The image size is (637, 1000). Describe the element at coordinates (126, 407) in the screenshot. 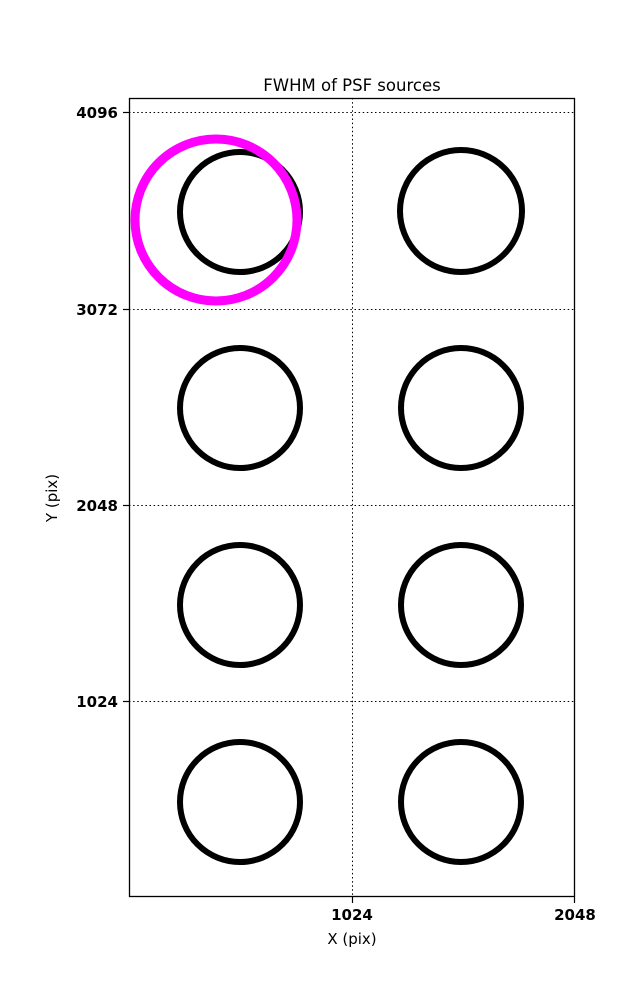

I see `y-tickmarks` at that location.